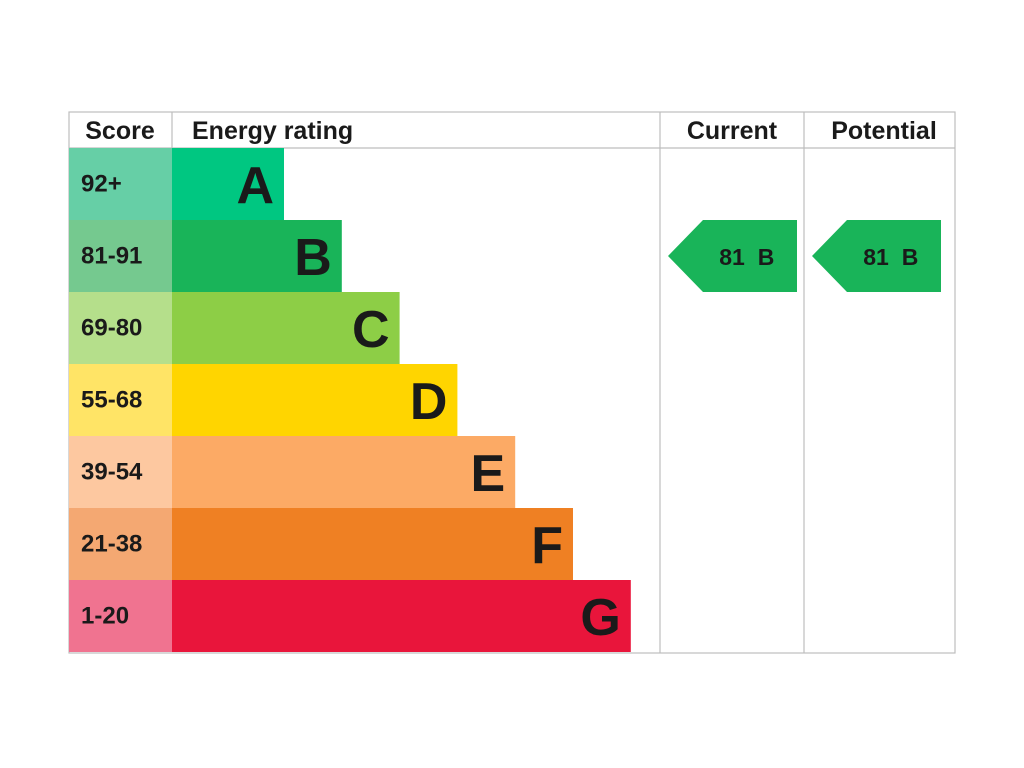 This screenshot has width=1024, height=768. Describe the element at coordinates (910, 257) in the screenshot. I see `potential-rating: B` at that location.